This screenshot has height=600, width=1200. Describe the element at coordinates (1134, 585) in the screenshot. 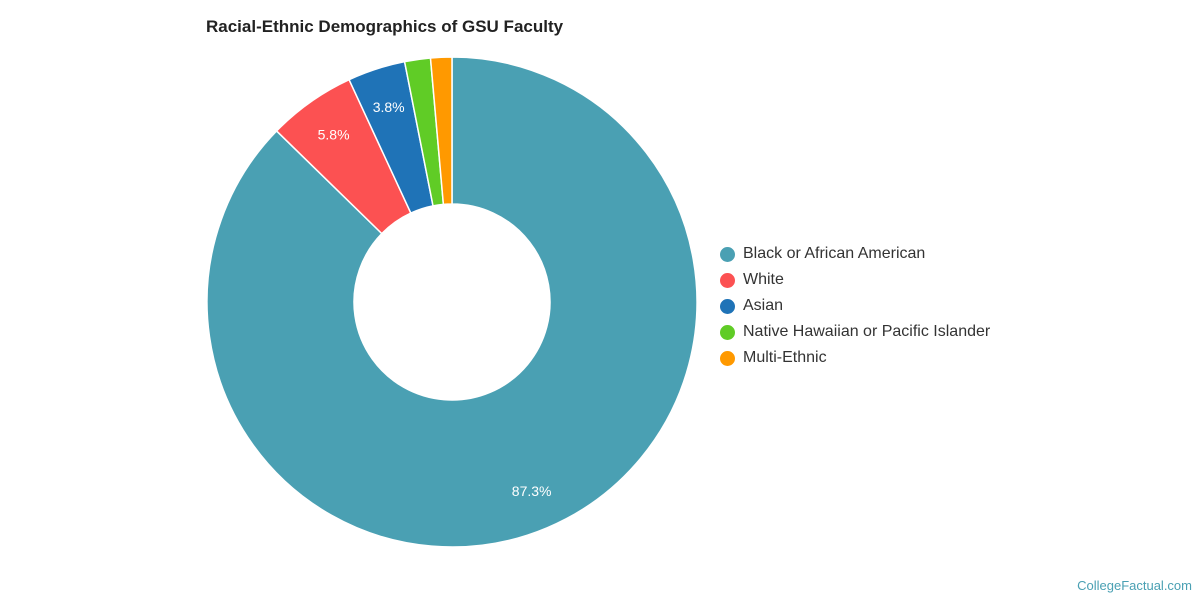

I see `credit-link: CollegeFactual.com` at that location.